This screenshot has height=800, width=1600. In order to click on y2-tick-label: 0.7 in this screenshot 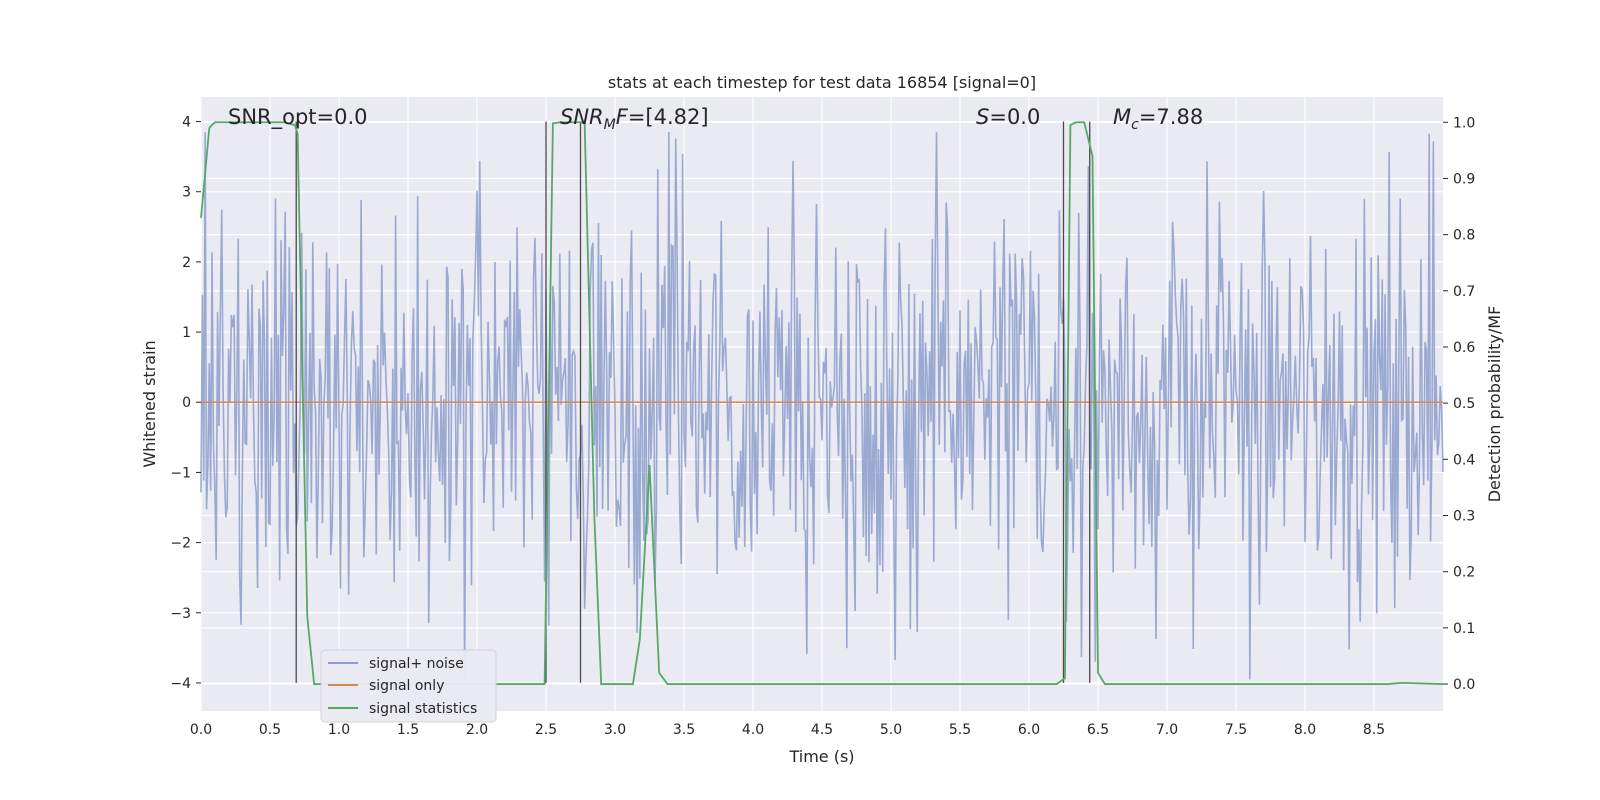, I will do `click(1464, 292)`.